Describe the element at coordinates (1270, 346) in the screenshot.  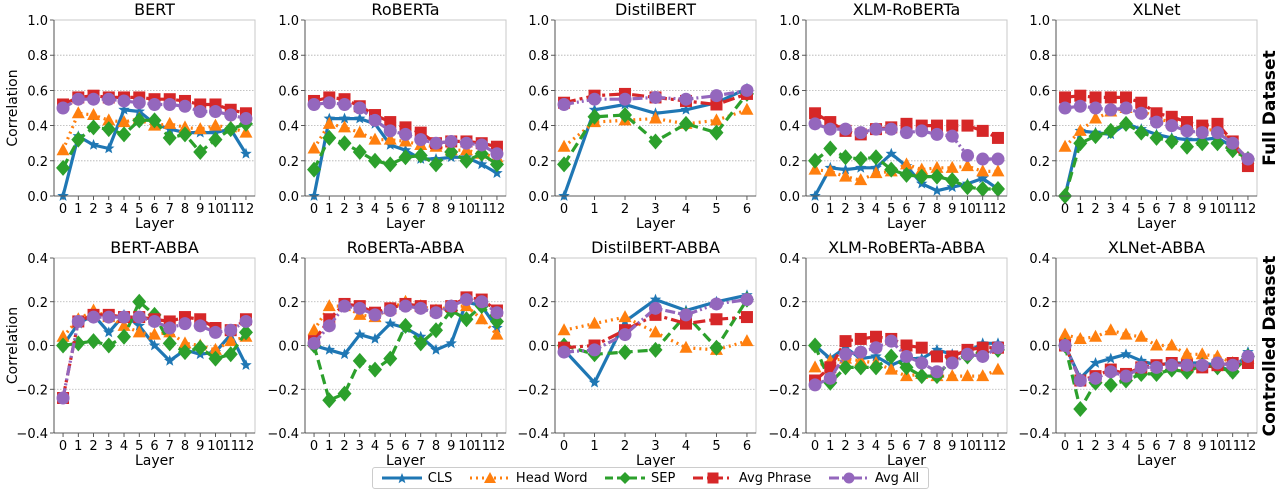
I see `row-label-controlled-dataset: Controlled Dataset` at that location.